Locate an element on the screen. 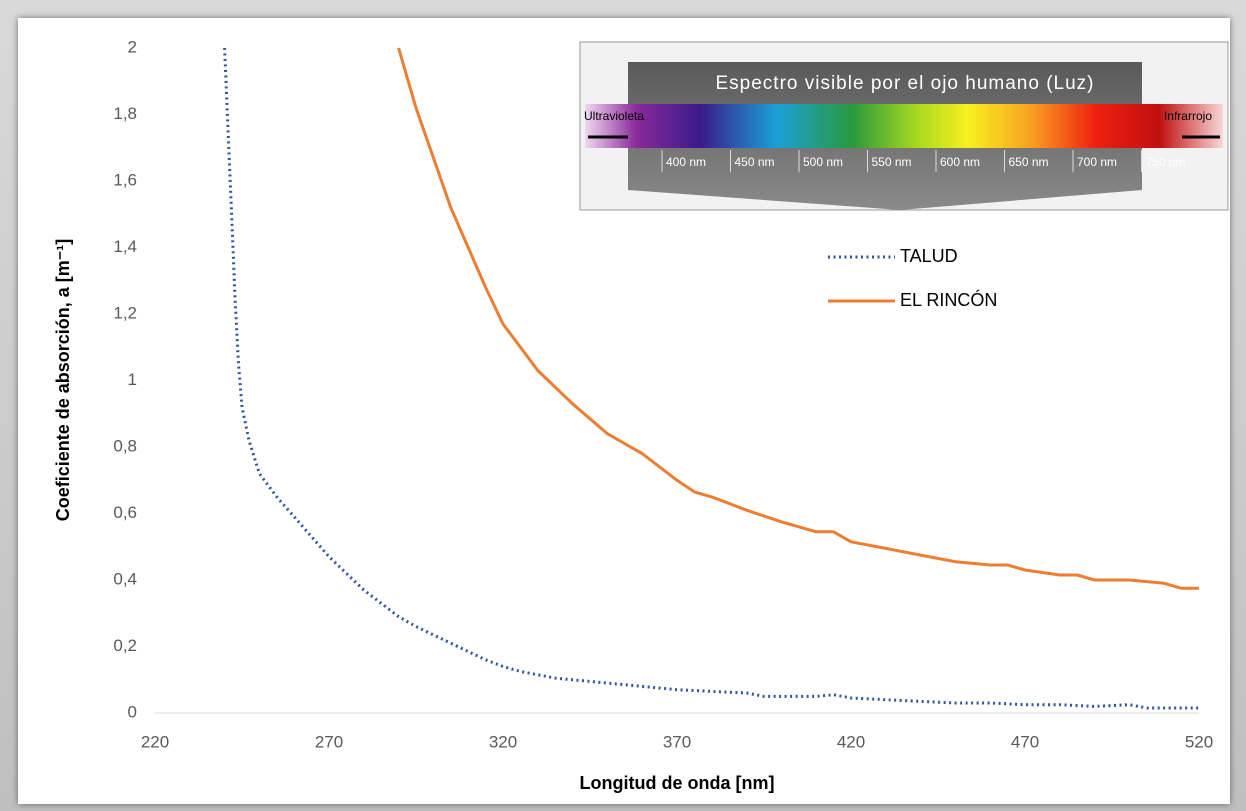 The height and width of the screenshot is (811, 1246). y-tick-label: 0 is located at coordinates (132, 711).